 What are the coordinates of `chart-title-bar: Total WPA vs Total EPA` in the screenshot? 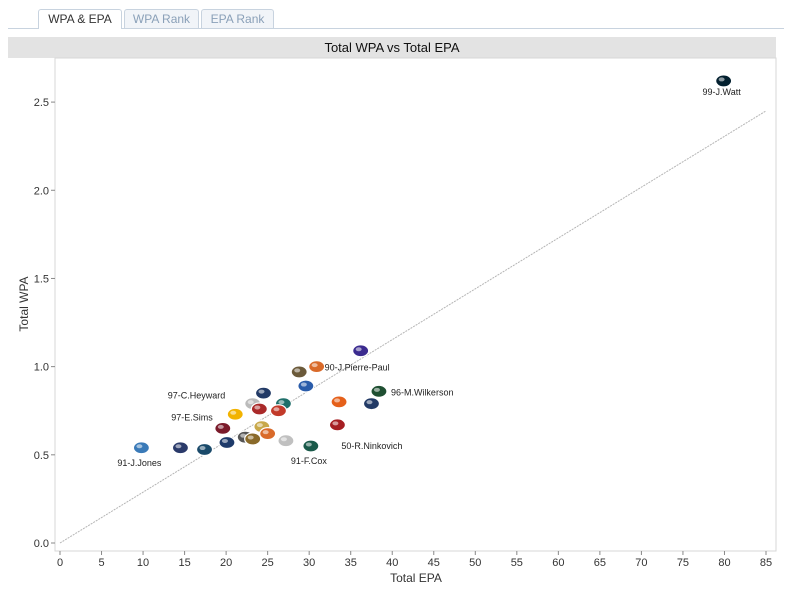 It's located at (392, 47).